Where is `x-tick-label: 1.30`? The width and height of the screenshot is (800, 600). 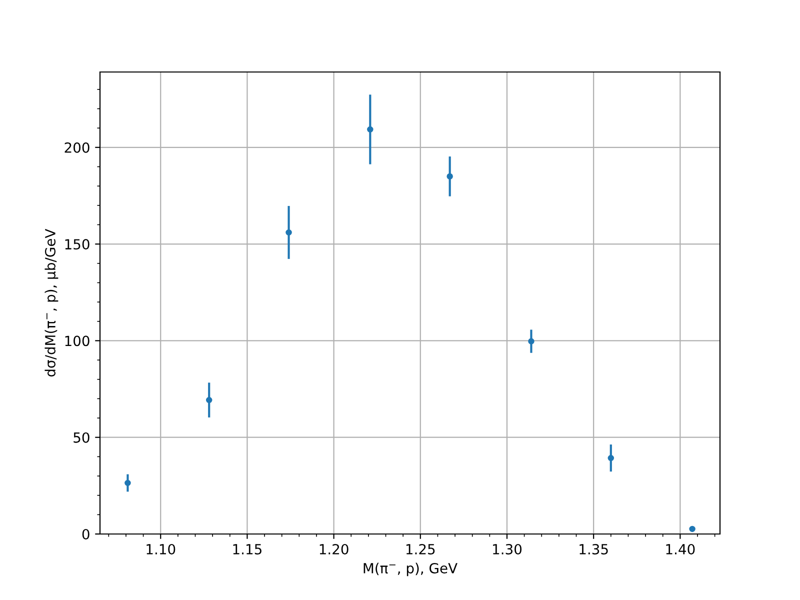 x-tick-label: 1.30 is located at coordinates (507, 549).